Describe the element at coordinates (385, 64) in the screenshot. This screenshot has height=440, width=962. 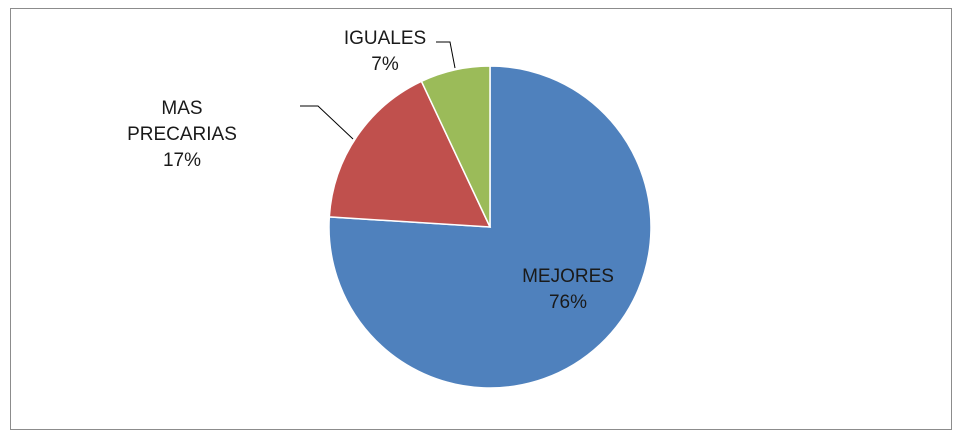
I see `value-label: 7%` at that location.